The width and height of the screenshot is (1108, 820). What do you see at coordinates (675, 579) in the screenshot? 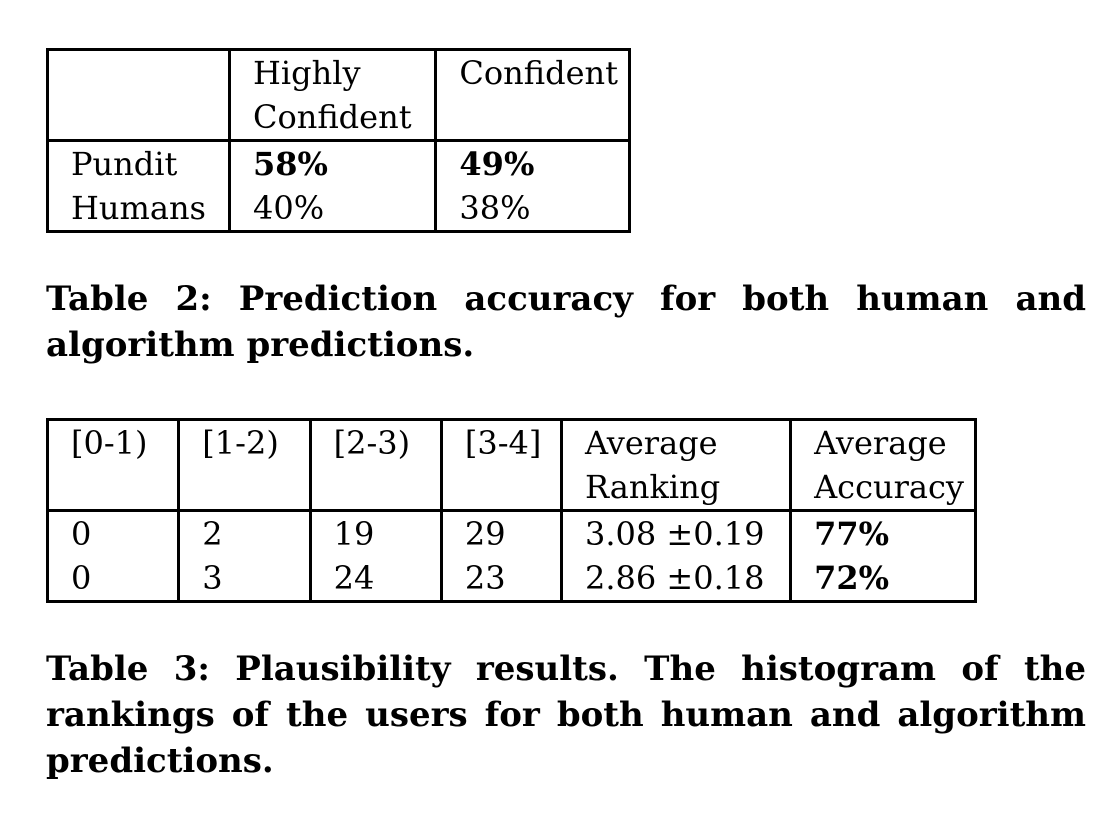
I see `table-cell: 2.86 ±0.18` at bounding box center [675, 579].